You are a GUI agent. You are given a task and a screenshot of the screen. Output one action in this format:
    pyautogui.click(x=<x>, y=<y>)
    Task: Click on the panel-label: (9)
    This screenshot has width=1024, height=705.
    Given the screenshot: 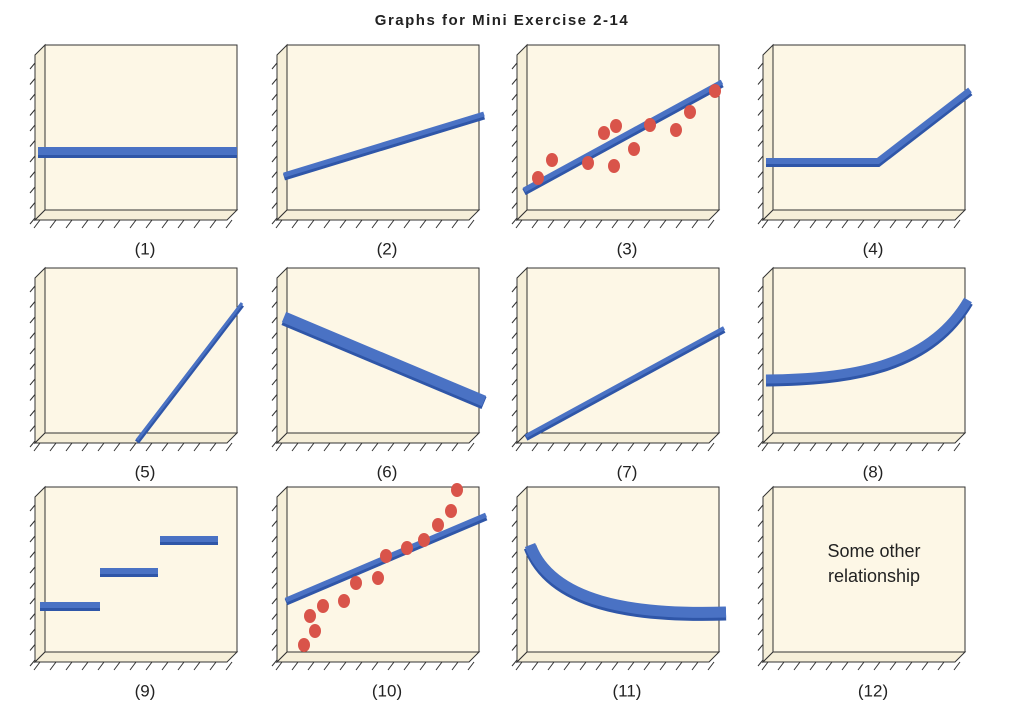 What is the action you would take?
    pyautogui.click(x=145, y=690)
    